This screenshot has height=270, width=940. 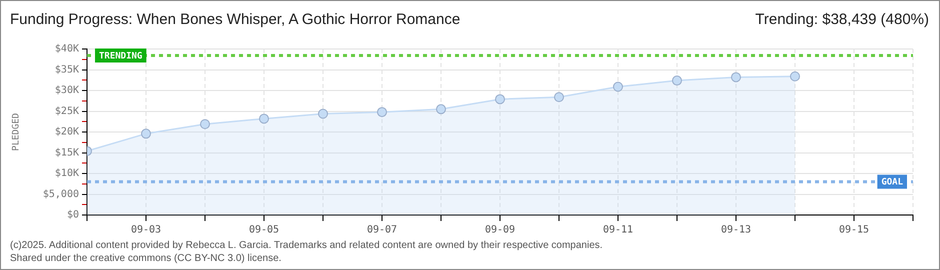 I want to click on x-tick-label: 09-13, so click(x=736, y=230).